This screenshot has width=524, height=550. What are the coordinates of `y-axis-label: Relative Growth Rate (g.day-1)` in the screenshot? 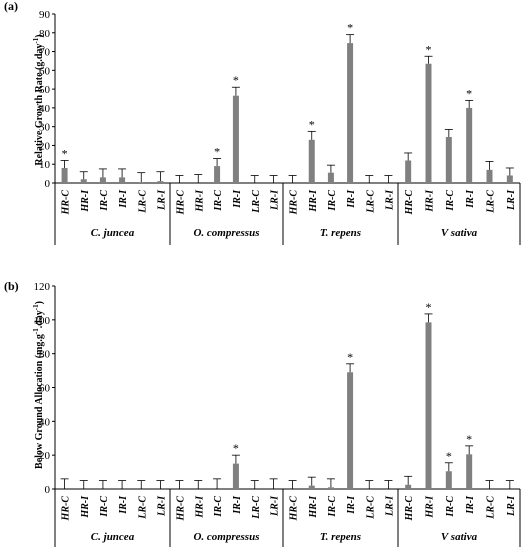 It's located at (38, 99).